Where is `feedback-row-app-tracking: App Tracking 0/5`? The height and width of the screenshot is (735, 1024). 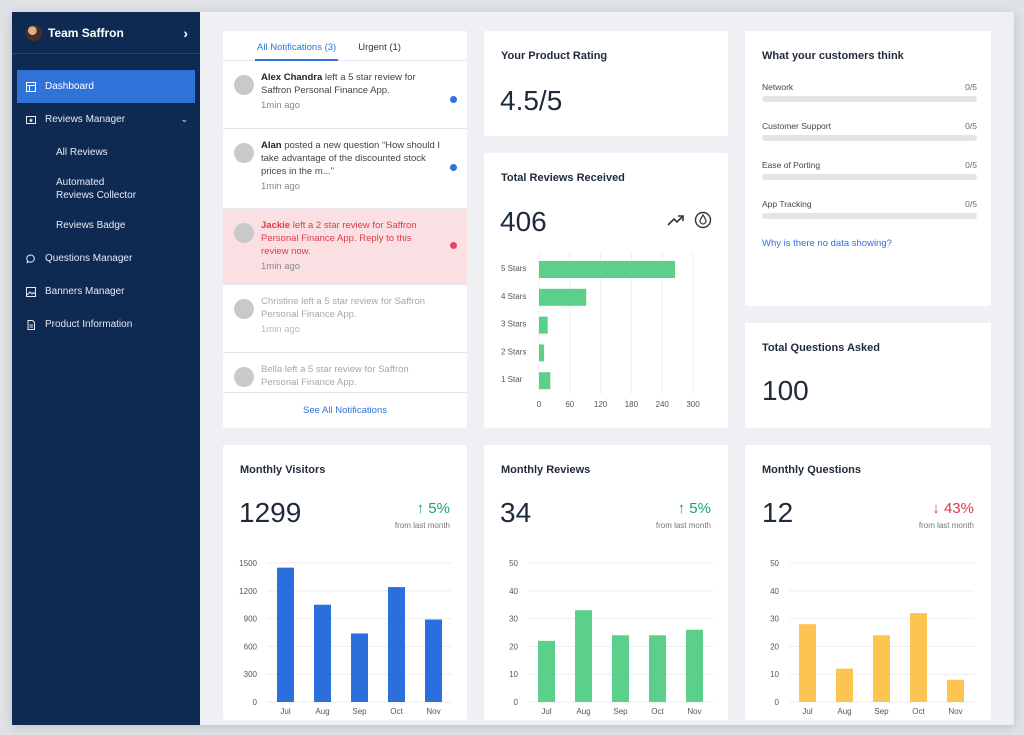 feedback-row-app-tracking: App Tracking 0/5 is located at coordinates (869, 209).